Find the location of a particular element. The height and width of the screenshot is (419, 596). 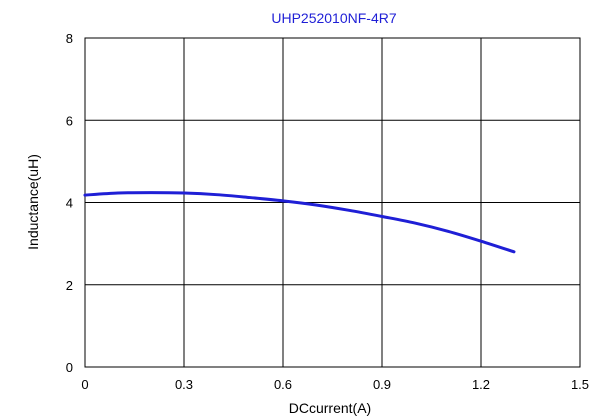

y-axis-label: Inductance(uH) is located at coordinates (33, 202).